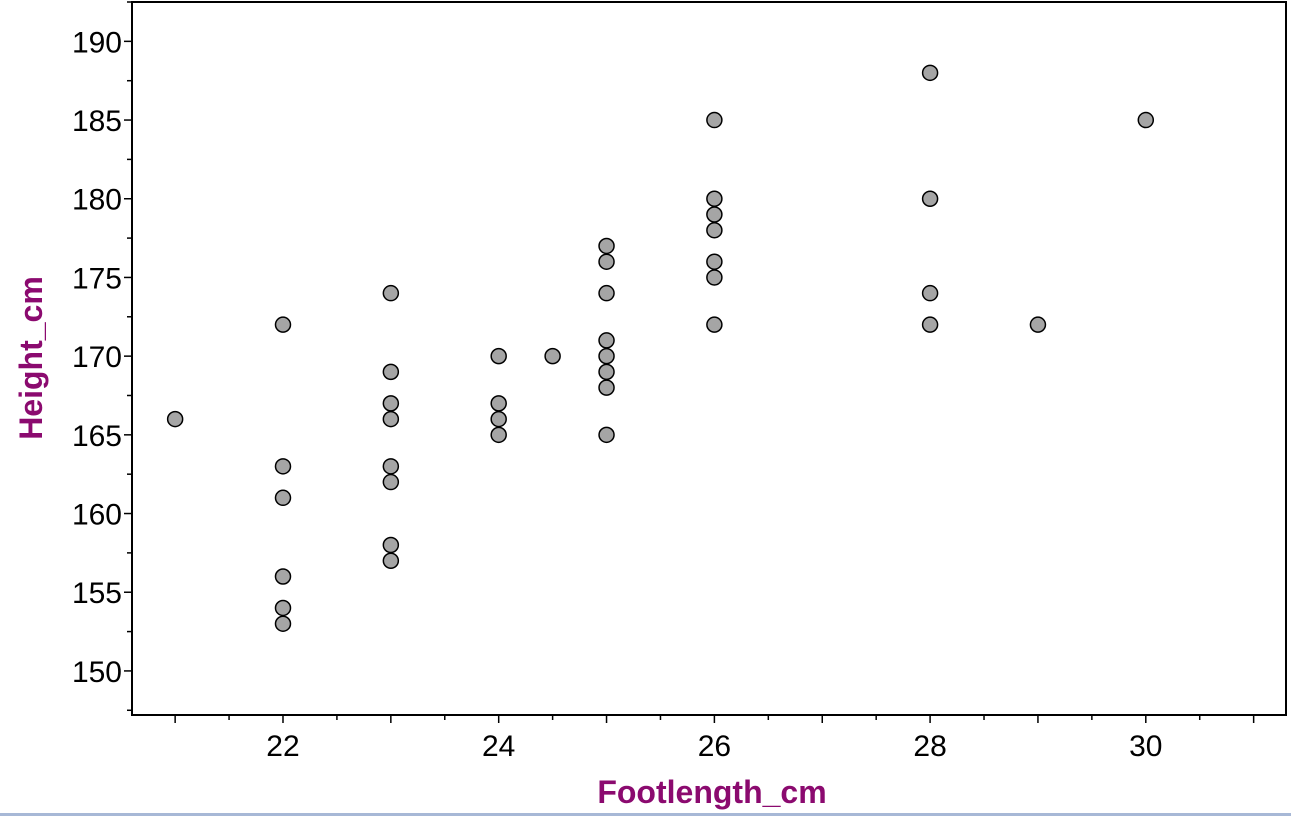 The image size is (1291, 821). I want to click on y-tick-label: 170, so click(97, 357).